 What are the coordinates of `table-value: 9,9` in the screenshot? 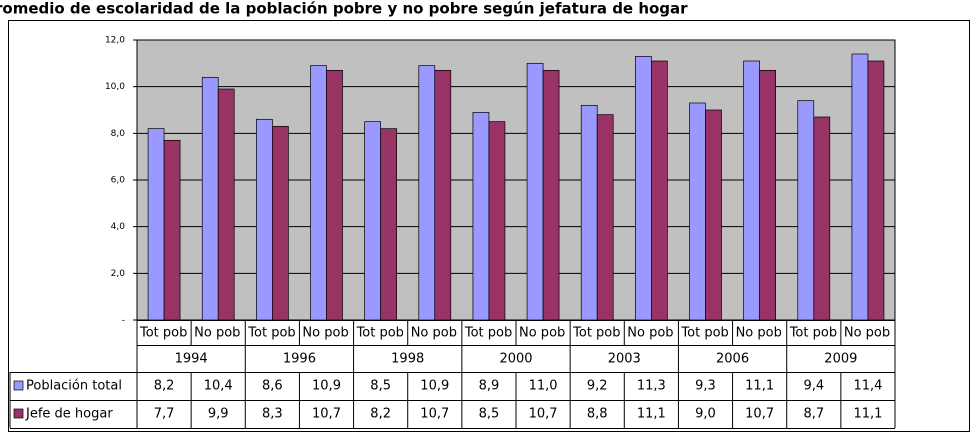 It's located at (218, 414).